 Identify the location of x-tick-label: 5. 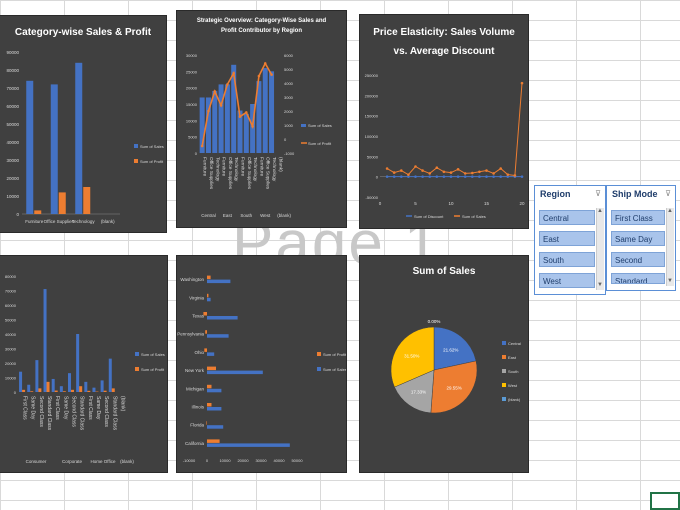
(415, 203).